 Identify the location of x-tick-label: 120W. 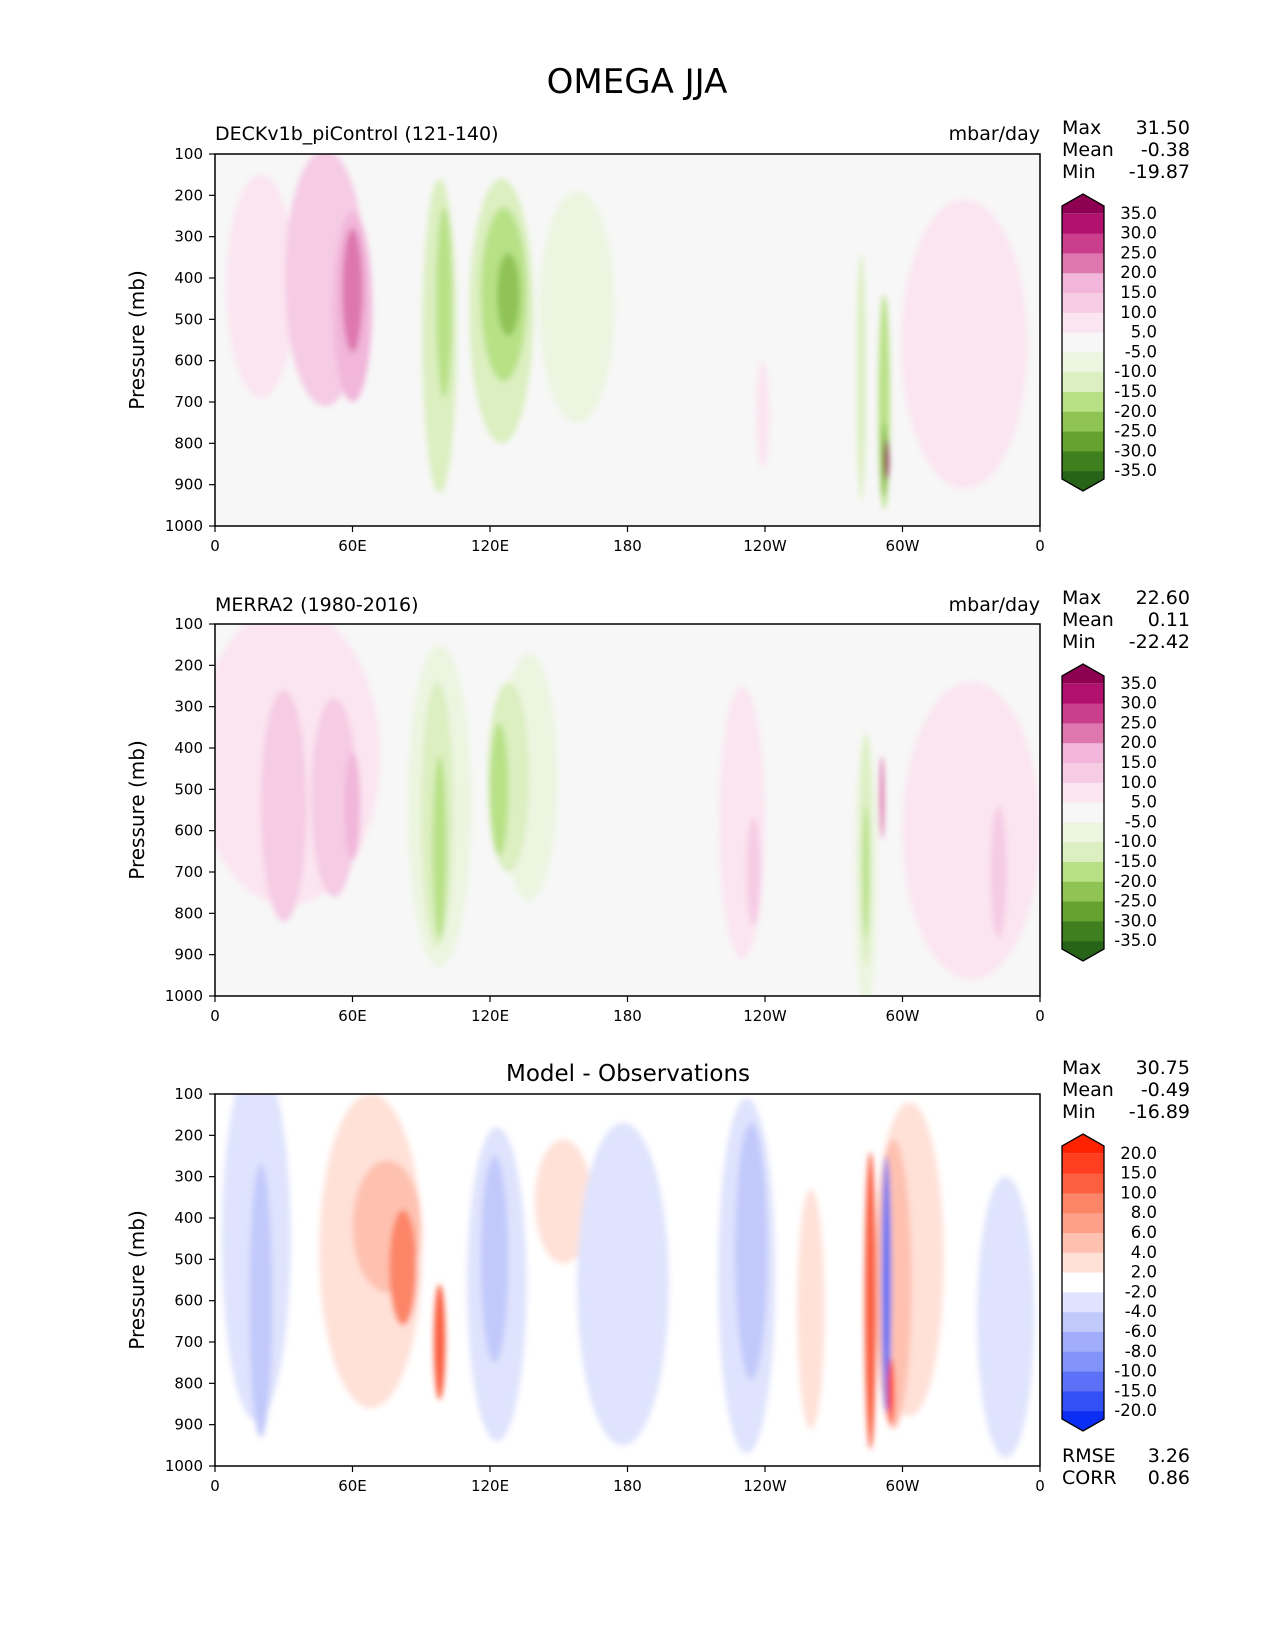
(765, 1016).